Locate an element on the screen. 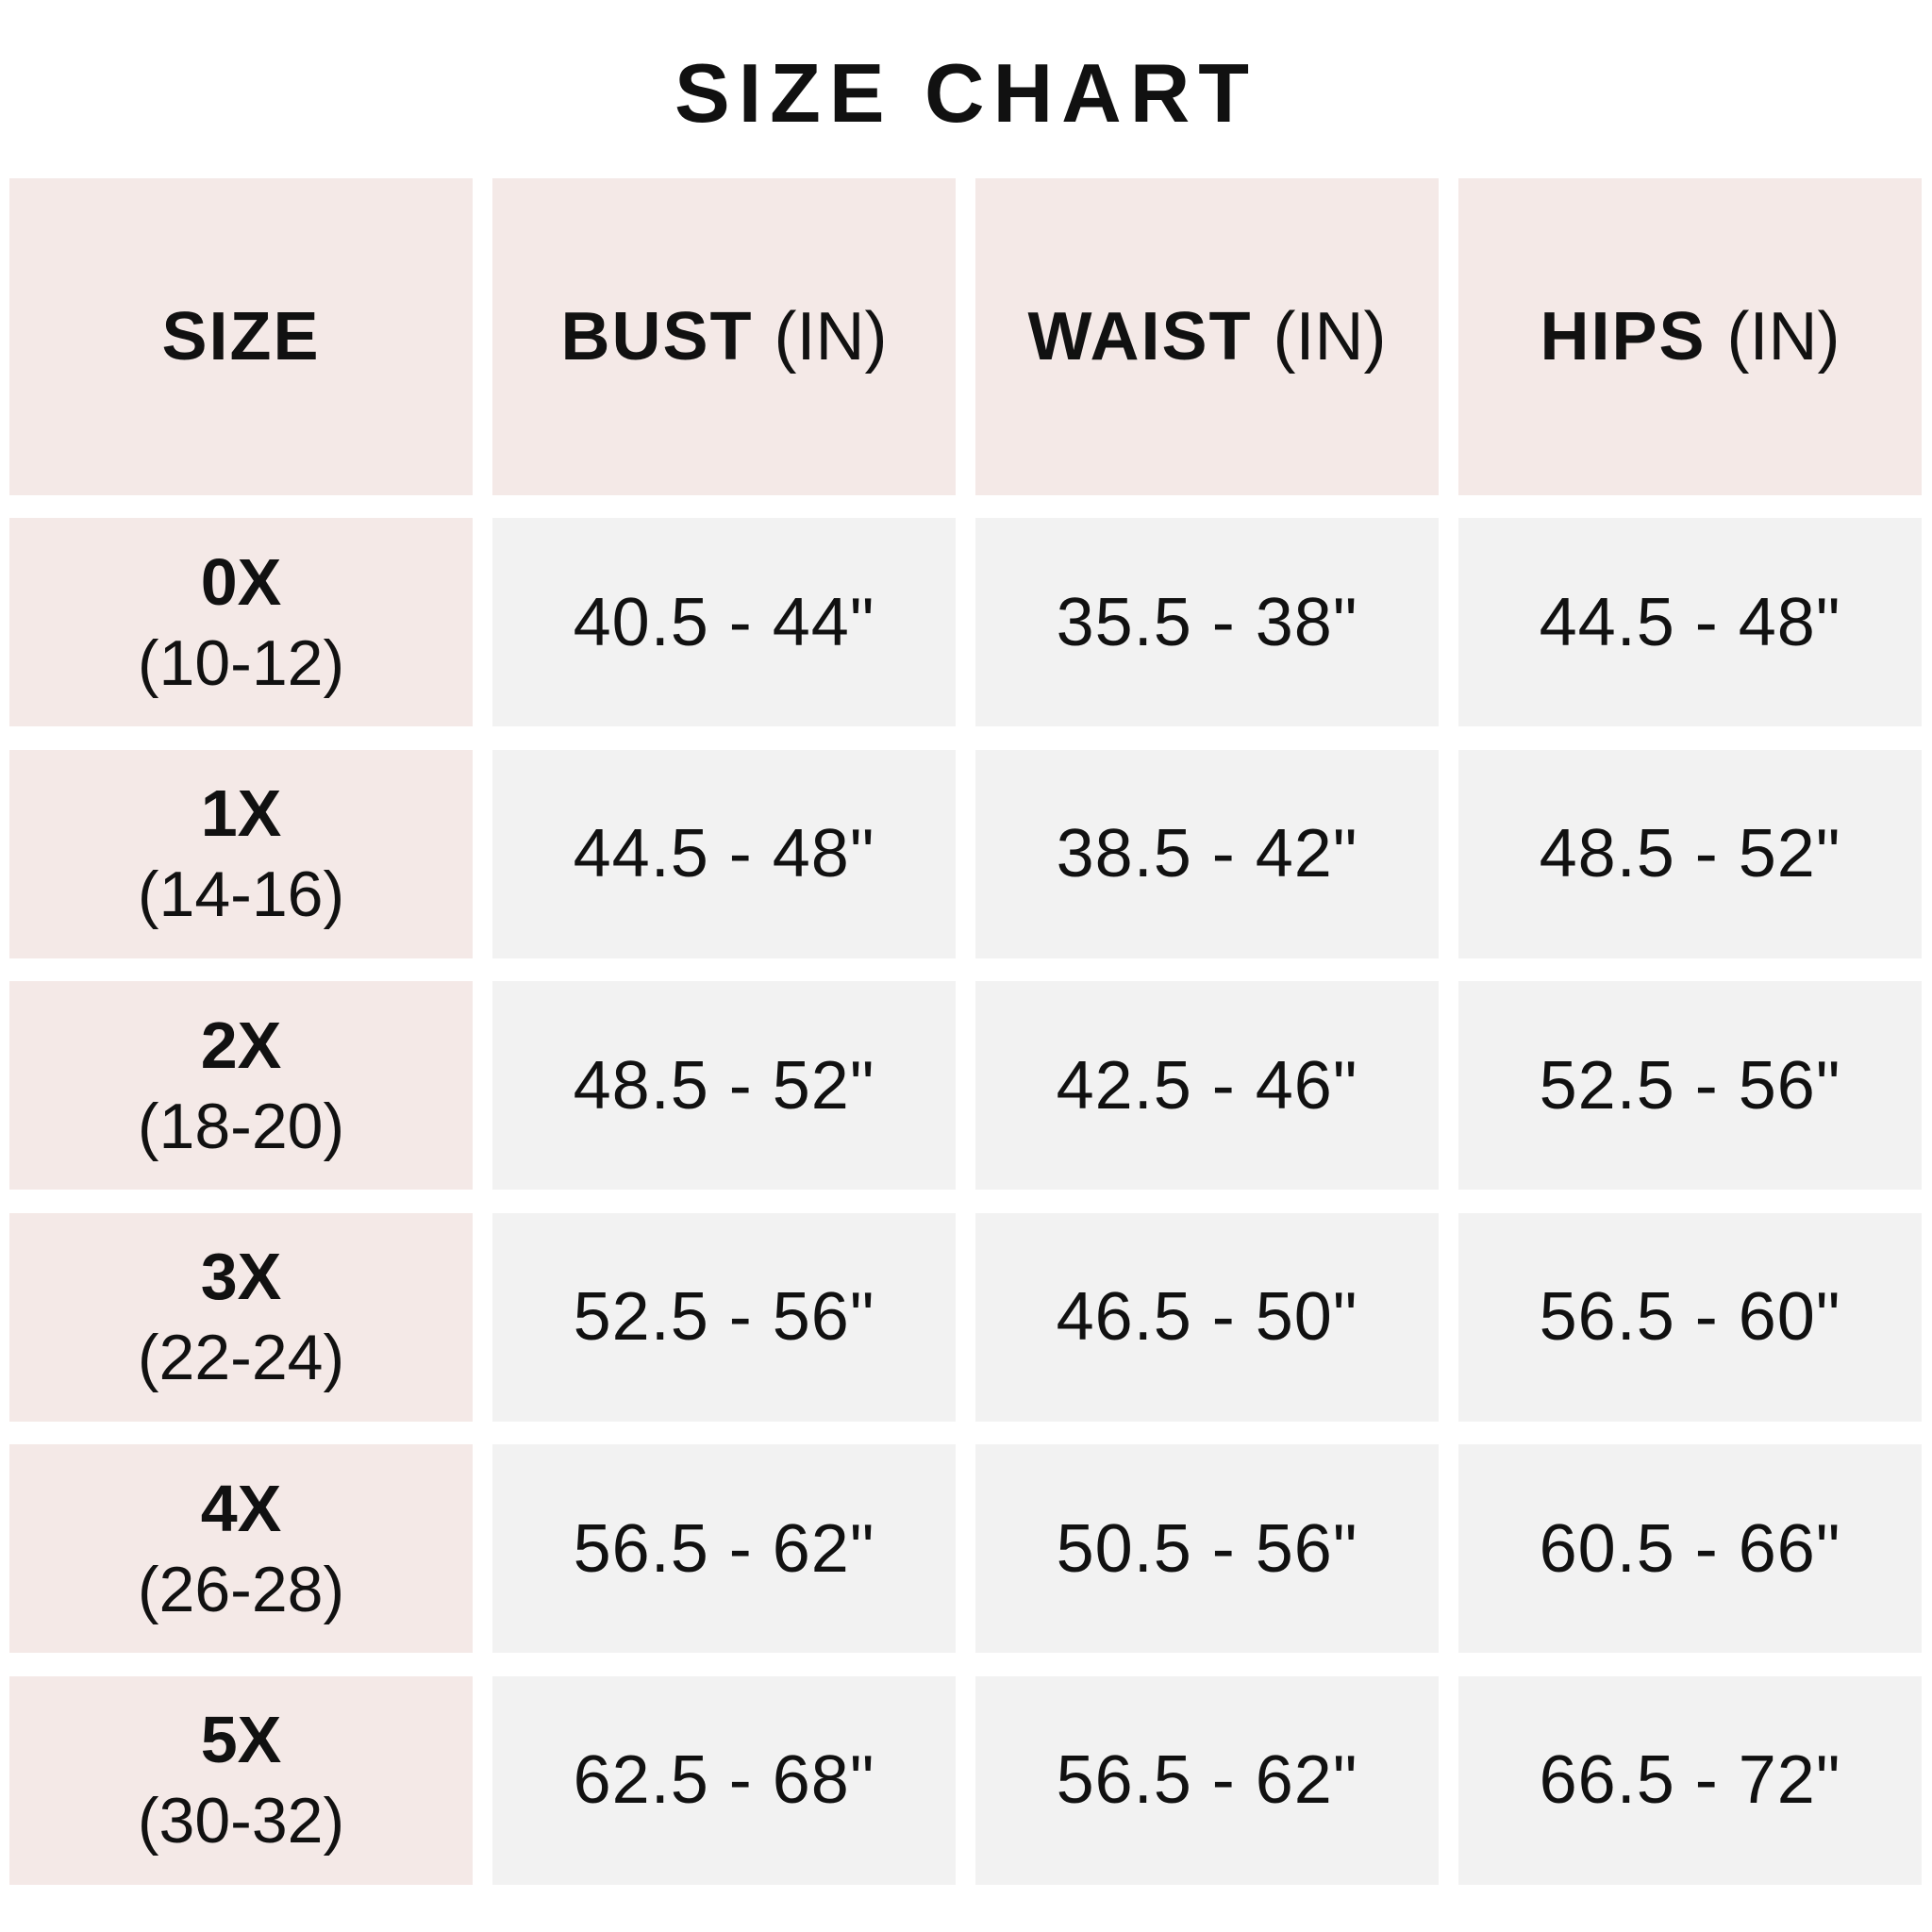 The height and width of the screenshot is (1932, 1932). size-range: (30-32) is located at coordinates (241, 1821).